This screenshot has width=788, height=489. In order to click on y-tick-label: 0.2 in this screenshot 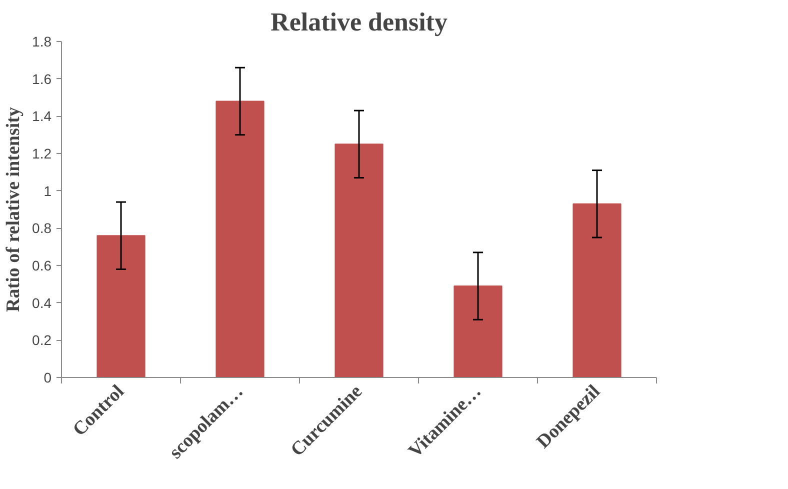, I will do `click(42, 340)`.